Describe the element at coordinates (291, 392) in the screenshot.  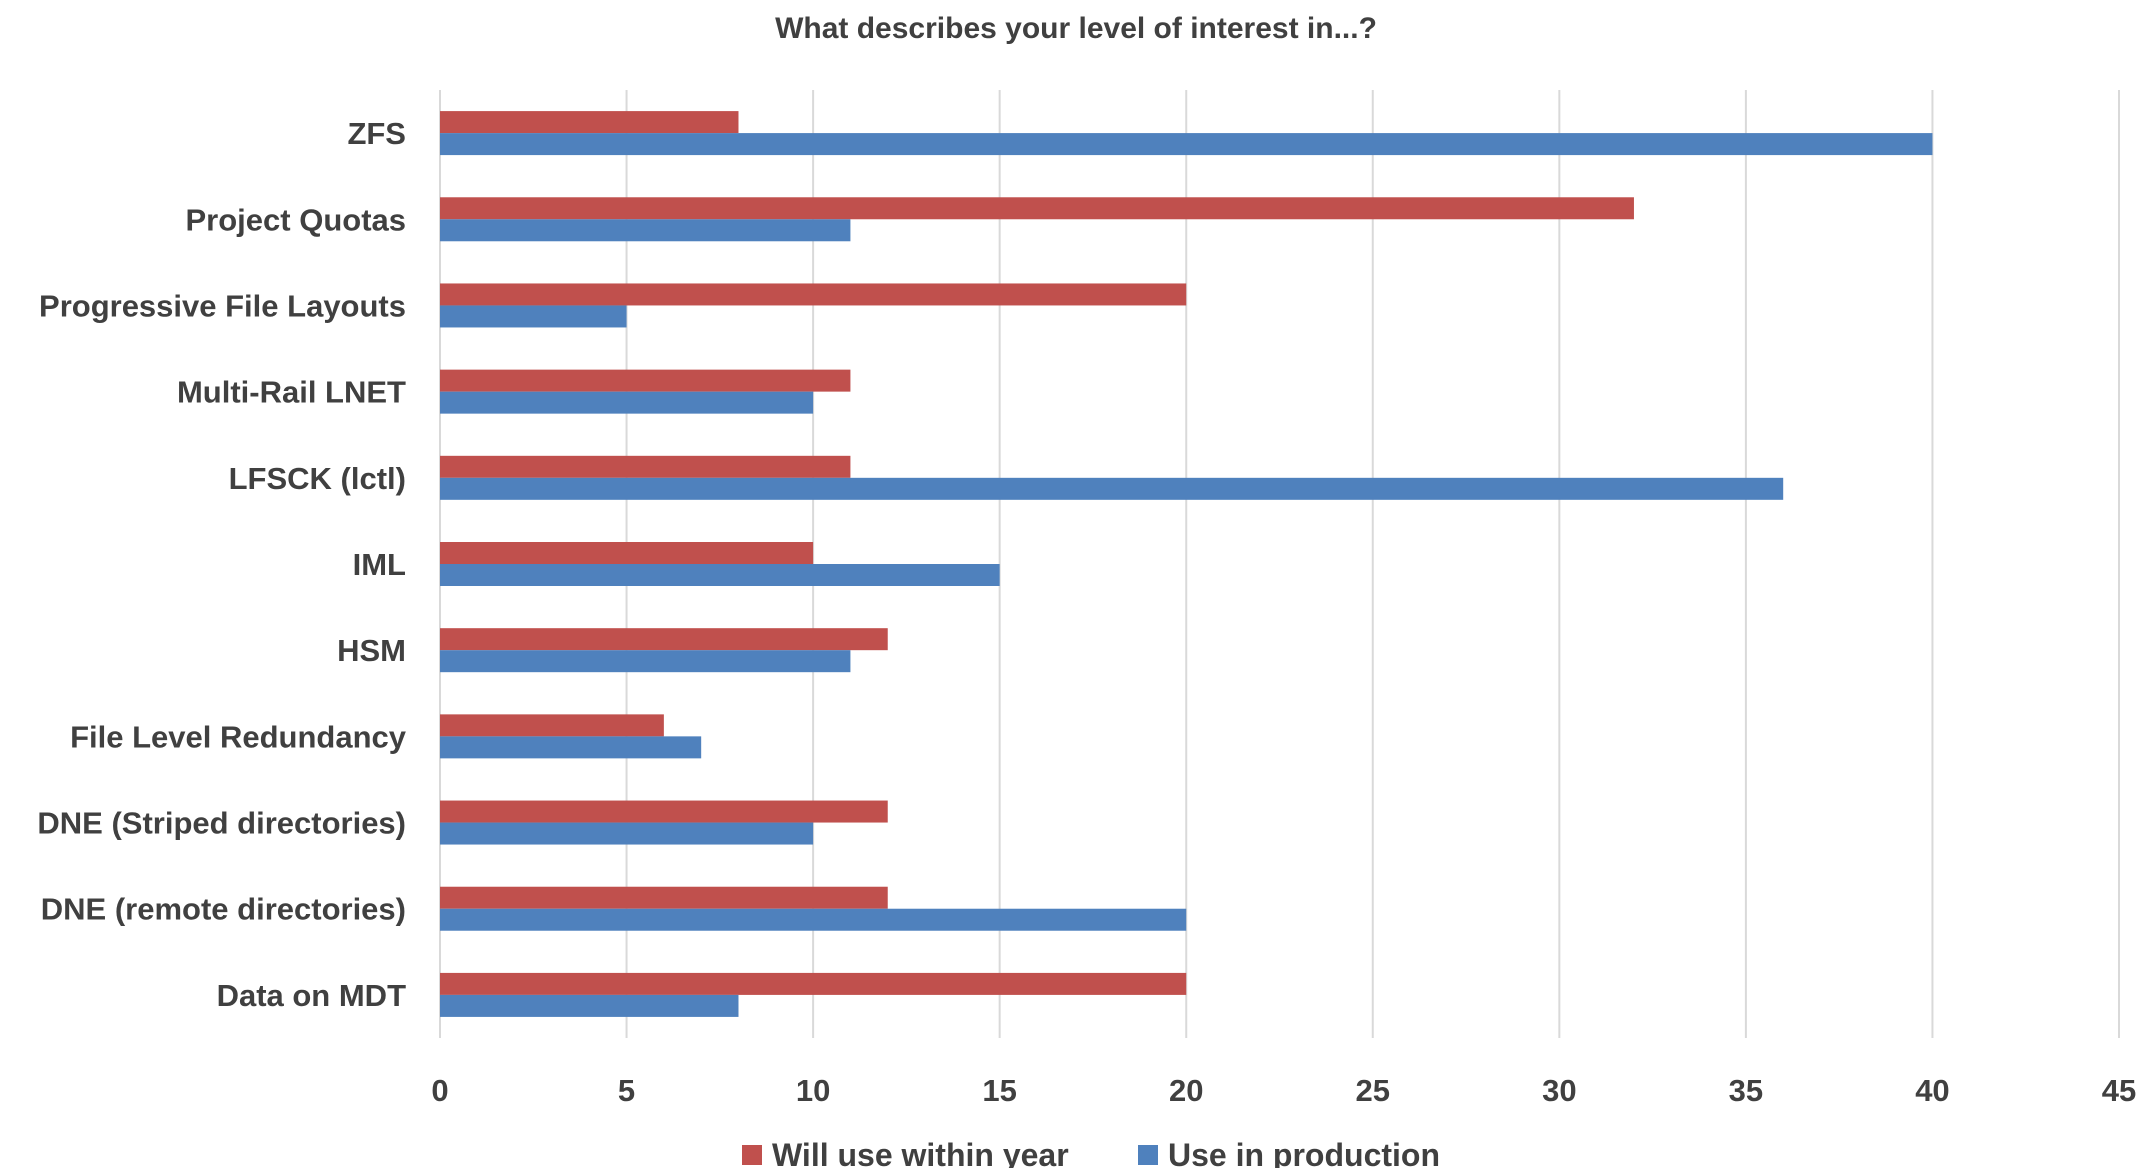
I see `category-label: Multi-Rail LNET` at that location.